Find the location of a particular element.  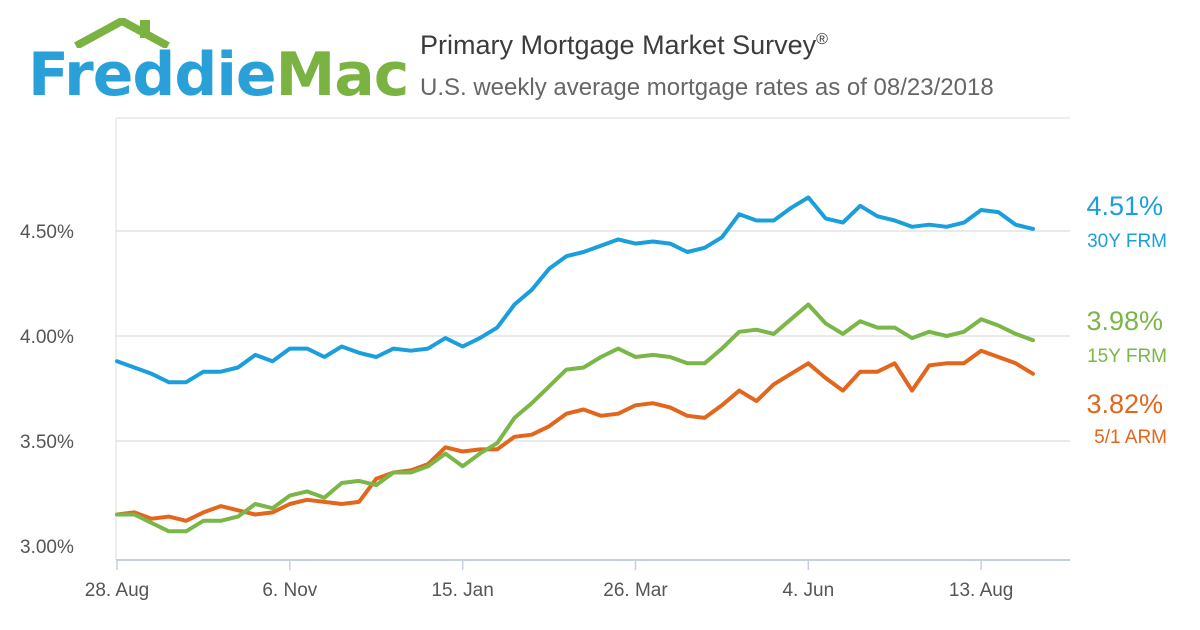

x-tick-label: 26. Mar is located at coordinates (635, 590).